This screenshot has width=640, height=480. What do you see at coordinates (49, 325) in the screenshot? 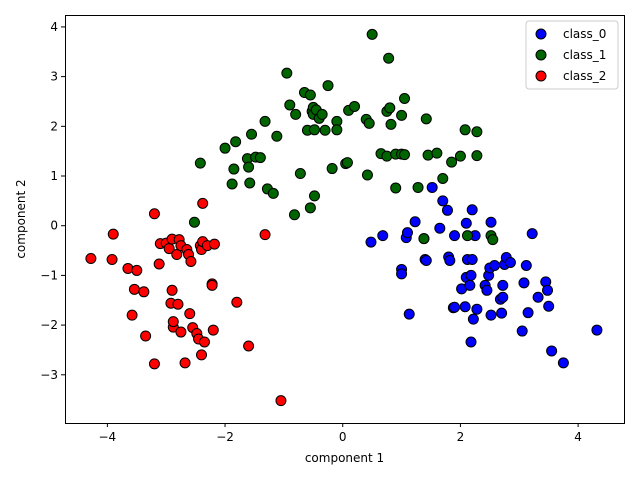
I see `y-tick-label: −2` at bounding box center [49, 325].